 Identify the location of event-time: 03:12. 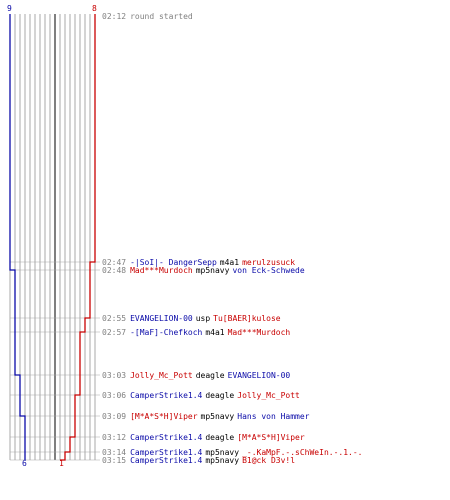
(114, 437).